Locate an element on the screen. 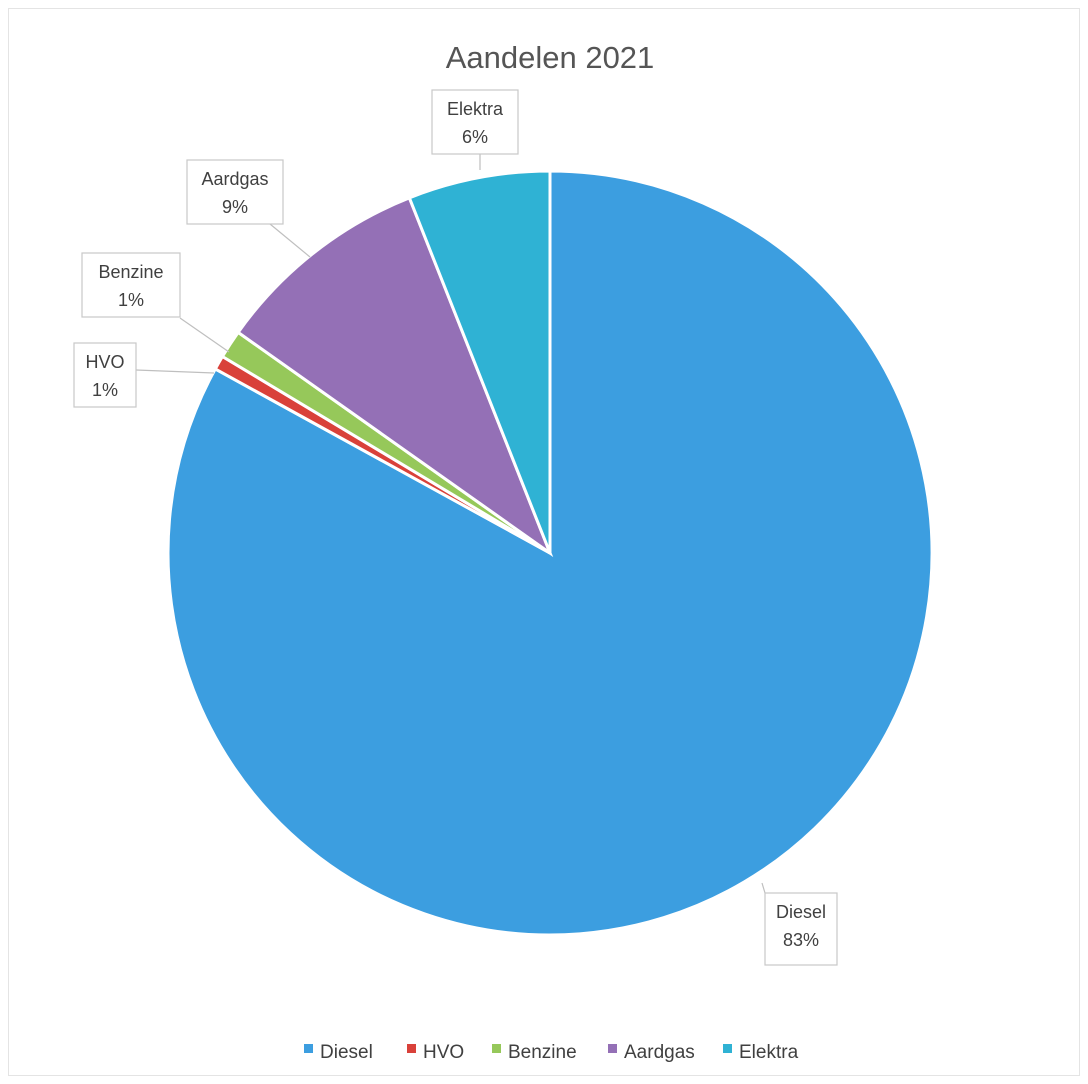 The image size is (1088, 1084). legend-swatch-hvo is located at coordinates (411, 1048).